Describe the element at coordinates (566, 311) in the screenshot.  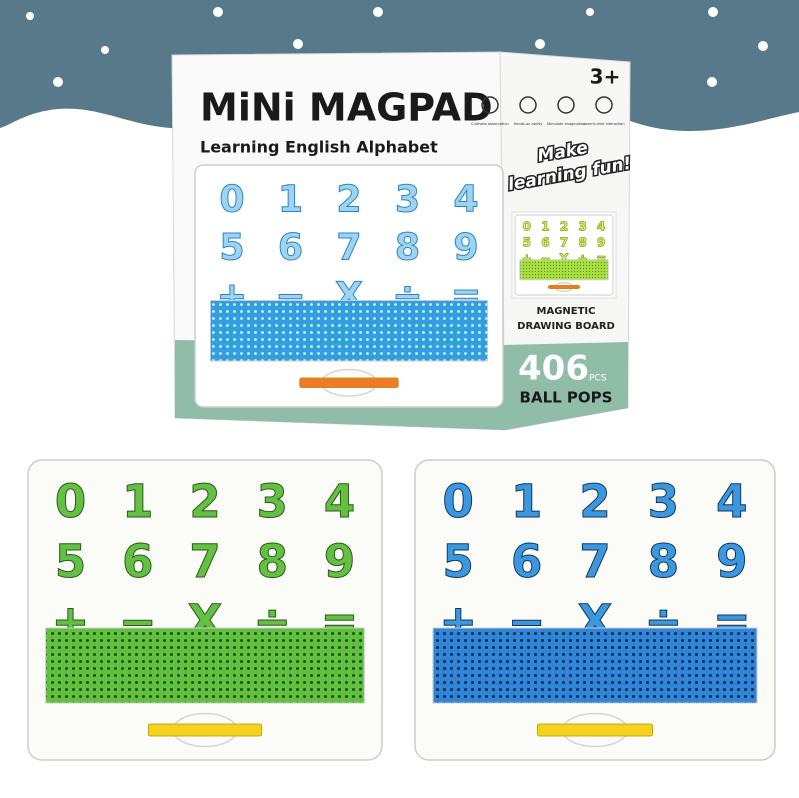
I see `side-title: MAGNETIC` at that location.